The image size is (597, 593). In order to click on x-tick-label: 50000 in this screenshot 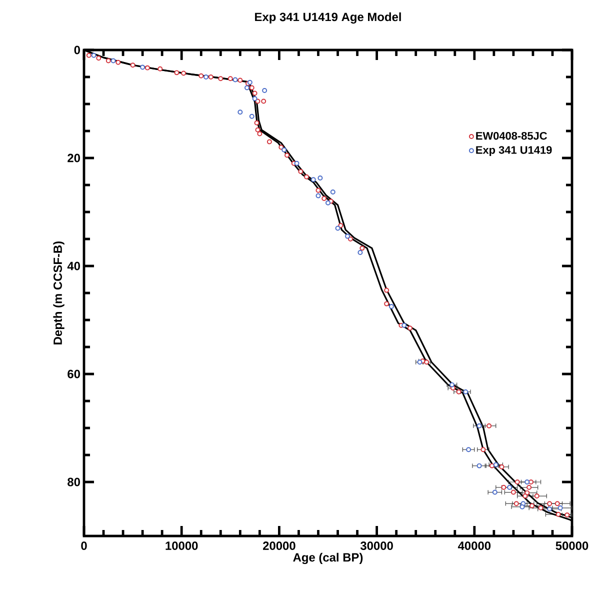, I will do `click(572, 546)`.